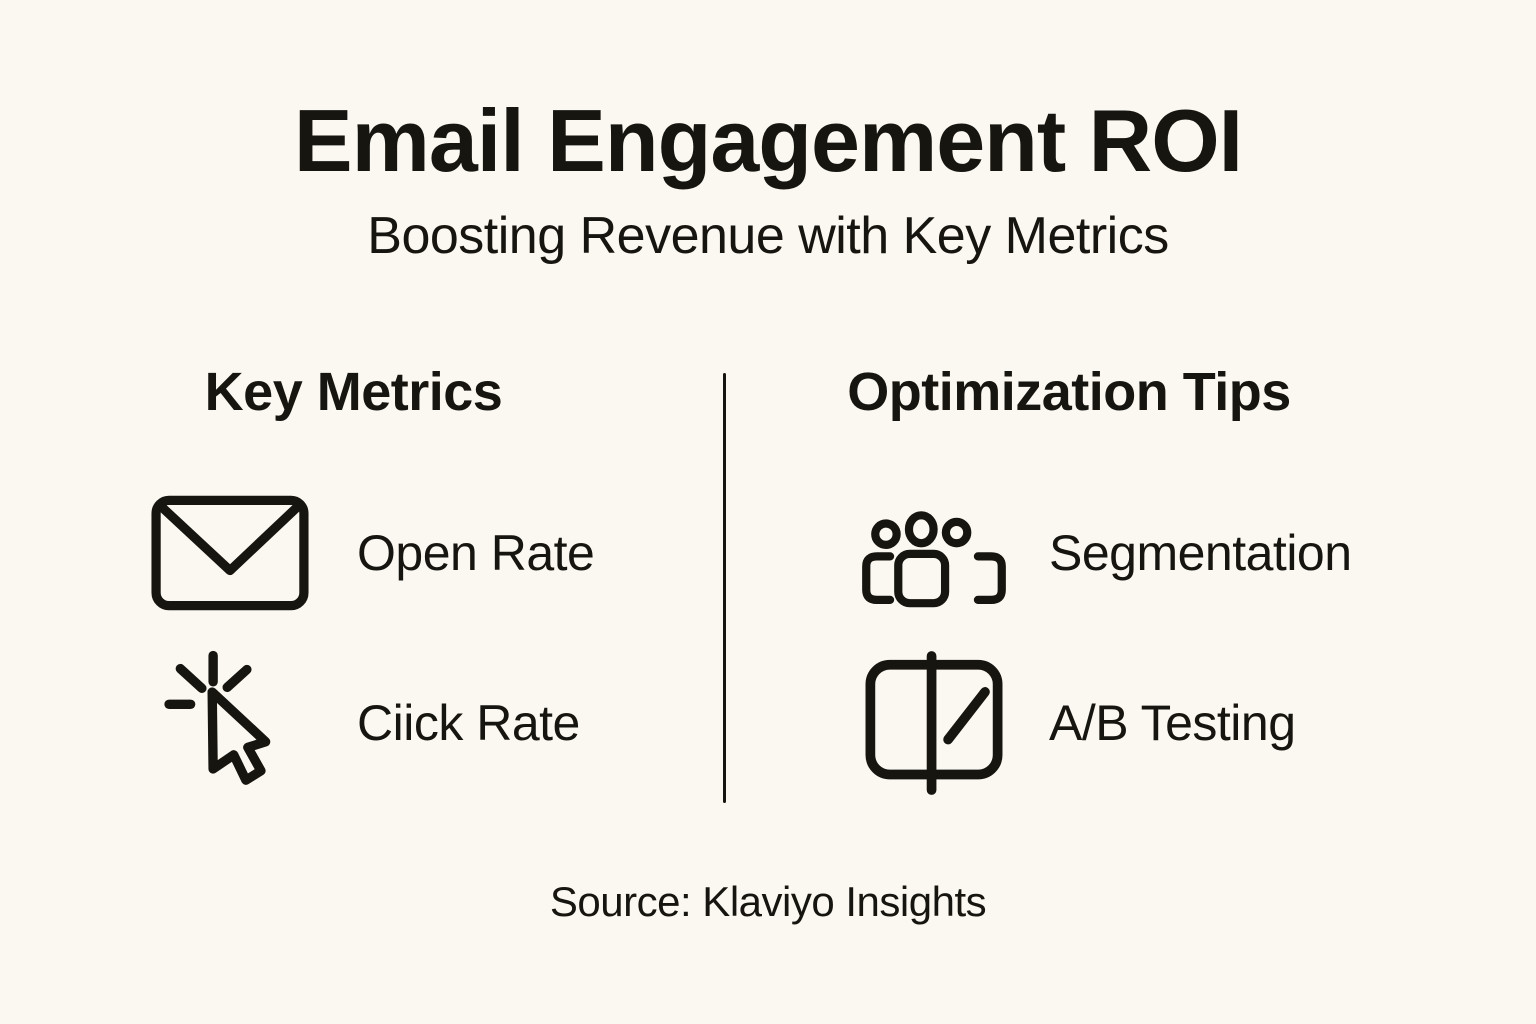  What do you see at coordinates (1069, 391) in the screenshot?
I see `optimization-tips-heading: Optimization Tips` at bounding box center [1069, 391].